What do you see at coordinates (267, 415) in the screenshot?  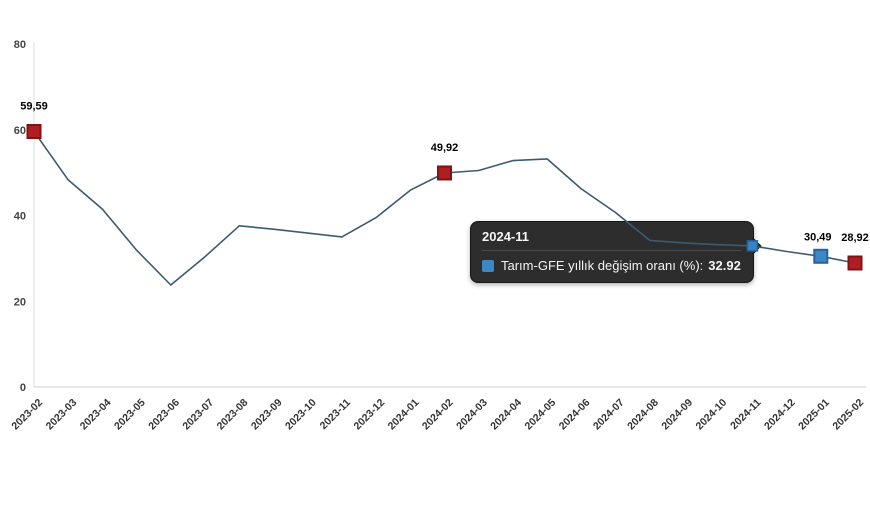 I see `x-tick-label: 2023-09` at bounding box center [267, 415].